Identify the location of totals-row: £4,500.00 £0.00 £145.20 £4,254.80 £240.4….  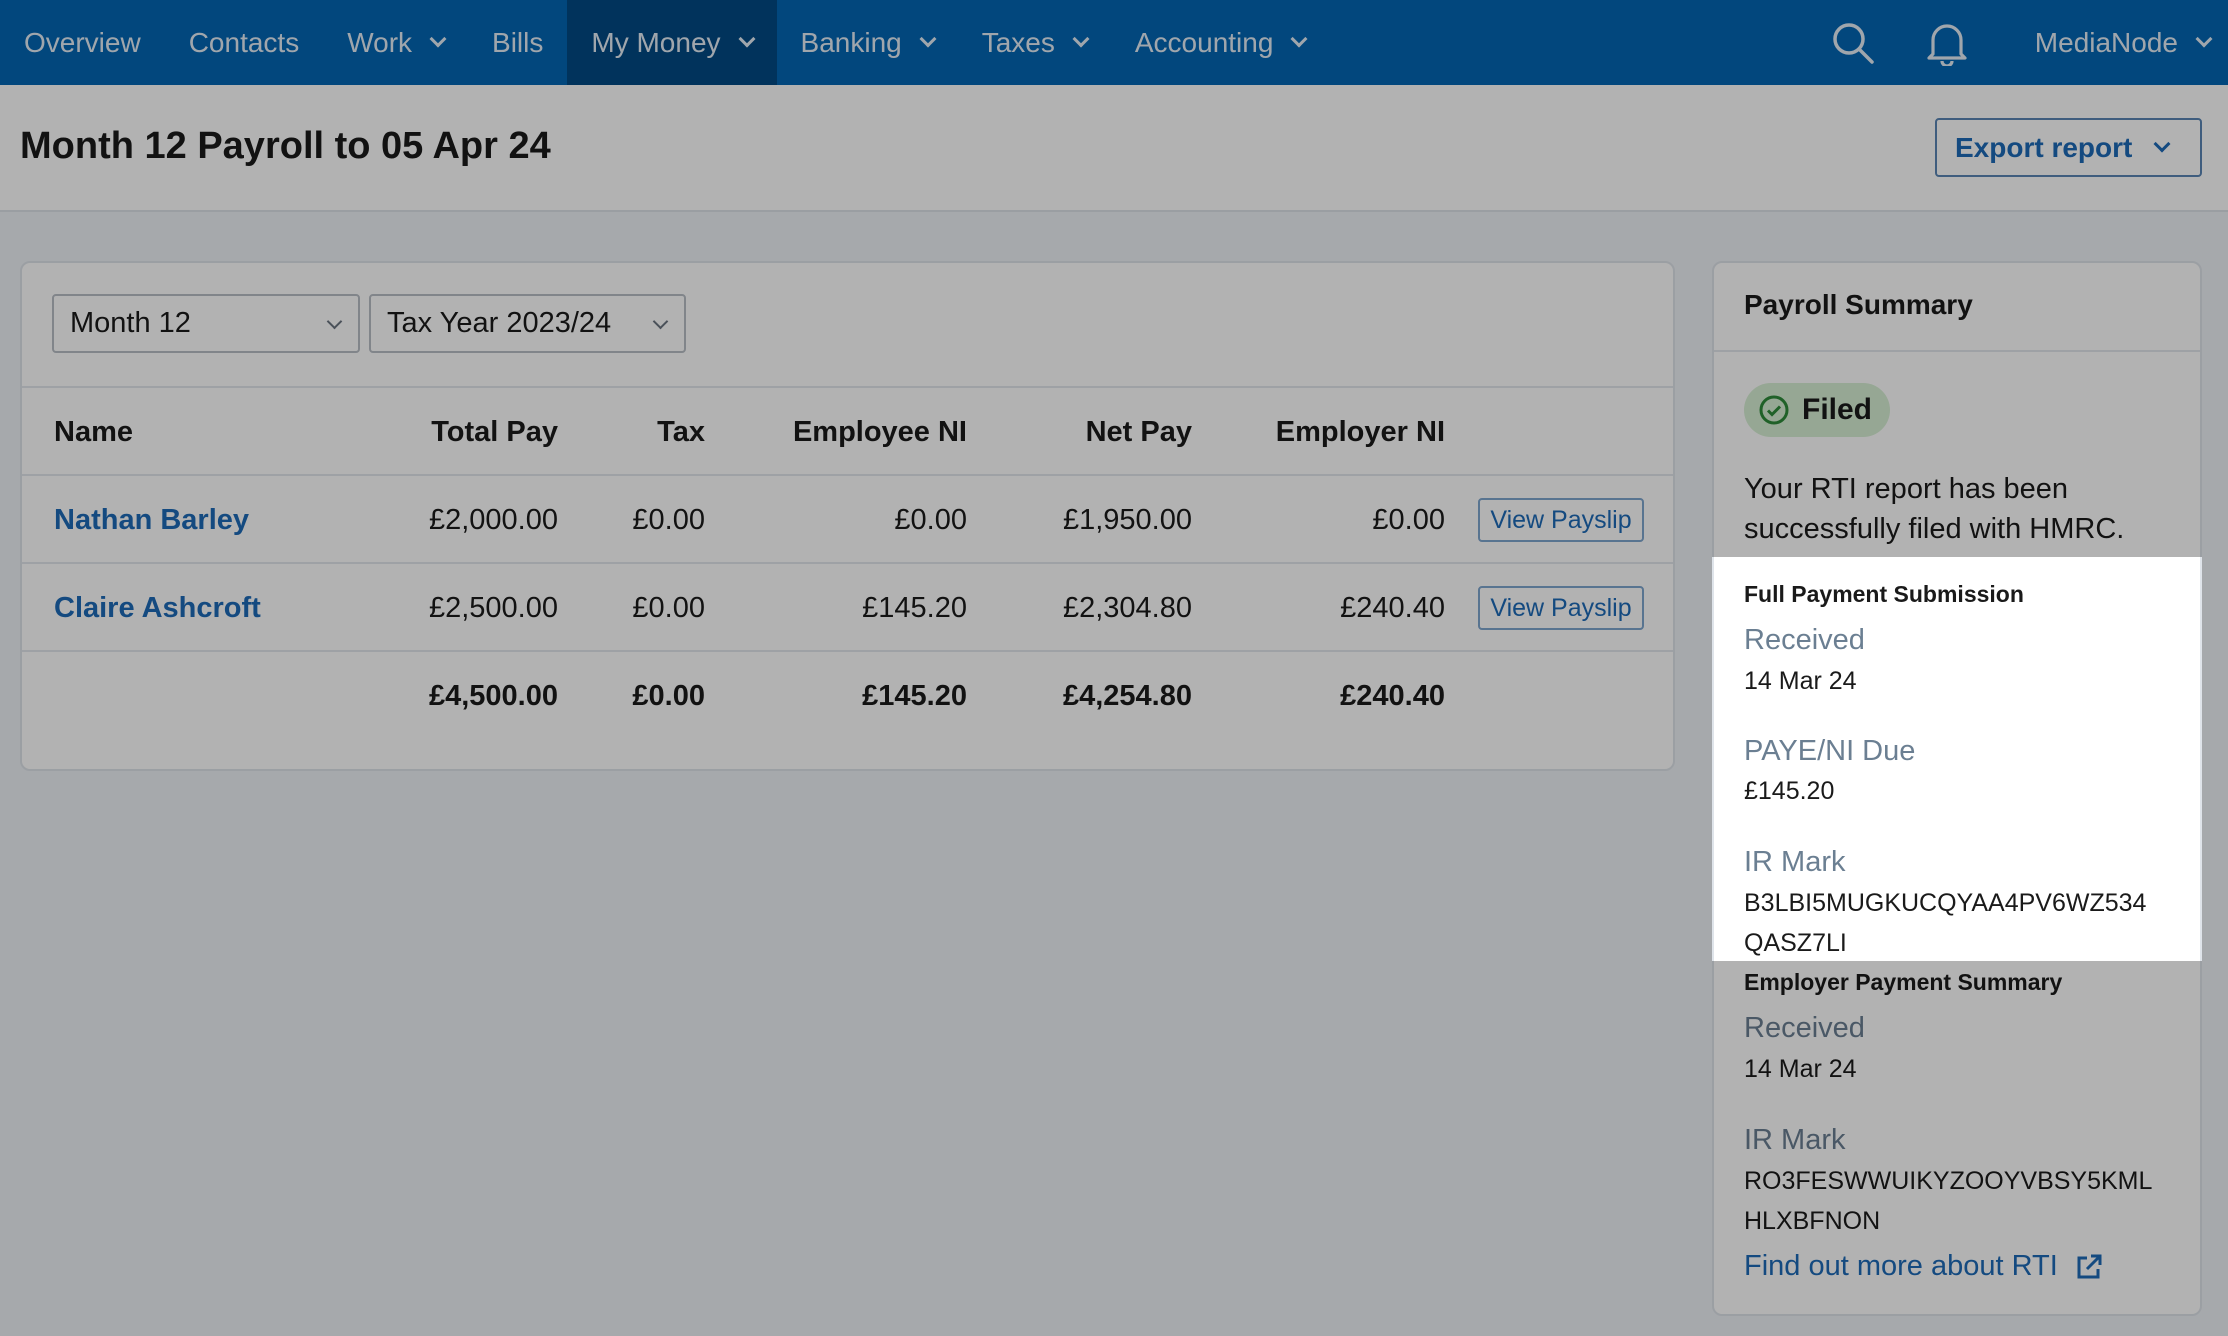
(847, 694).